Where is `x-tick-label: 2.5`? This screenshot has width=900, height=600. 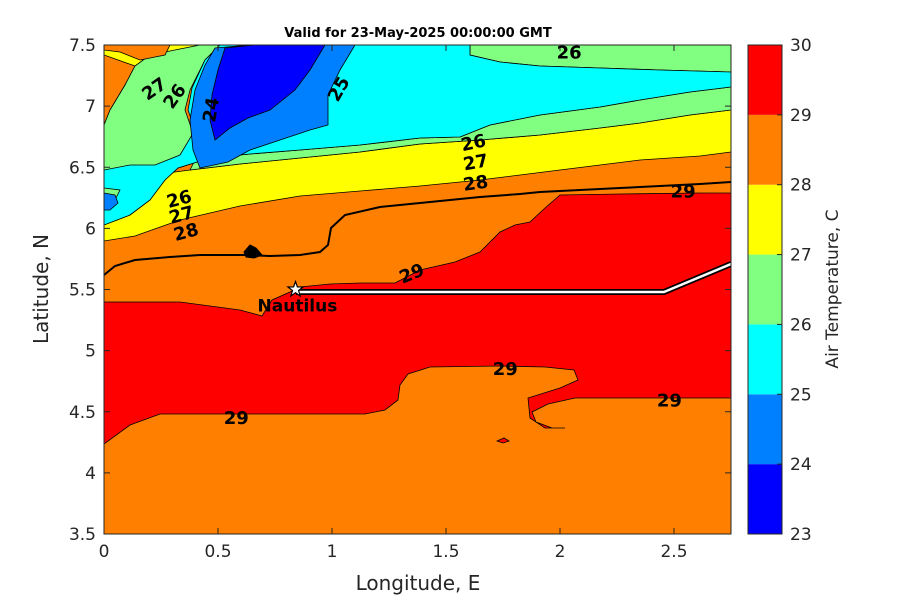
x-tick-label: 2.5 is located at coordinates (673, 552).